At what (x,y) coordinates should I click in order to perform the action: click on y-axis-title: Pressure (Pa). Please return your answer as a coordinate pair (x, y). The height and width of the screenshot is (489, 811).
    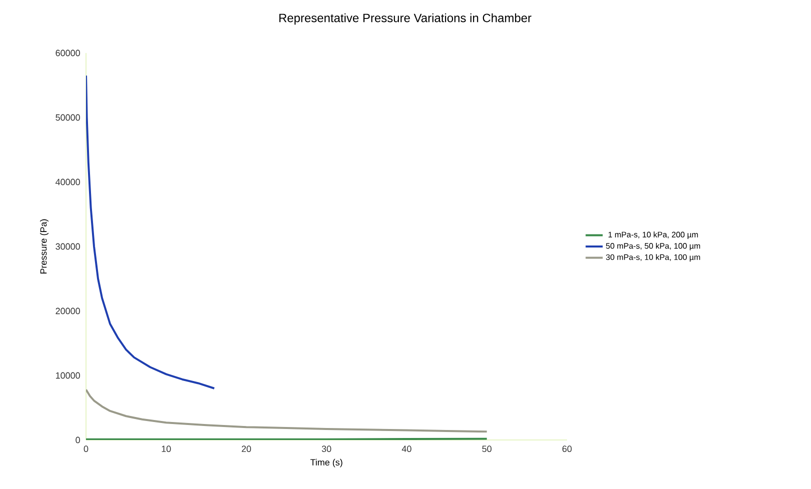
    Looking at the image, I should click on (44, 246).